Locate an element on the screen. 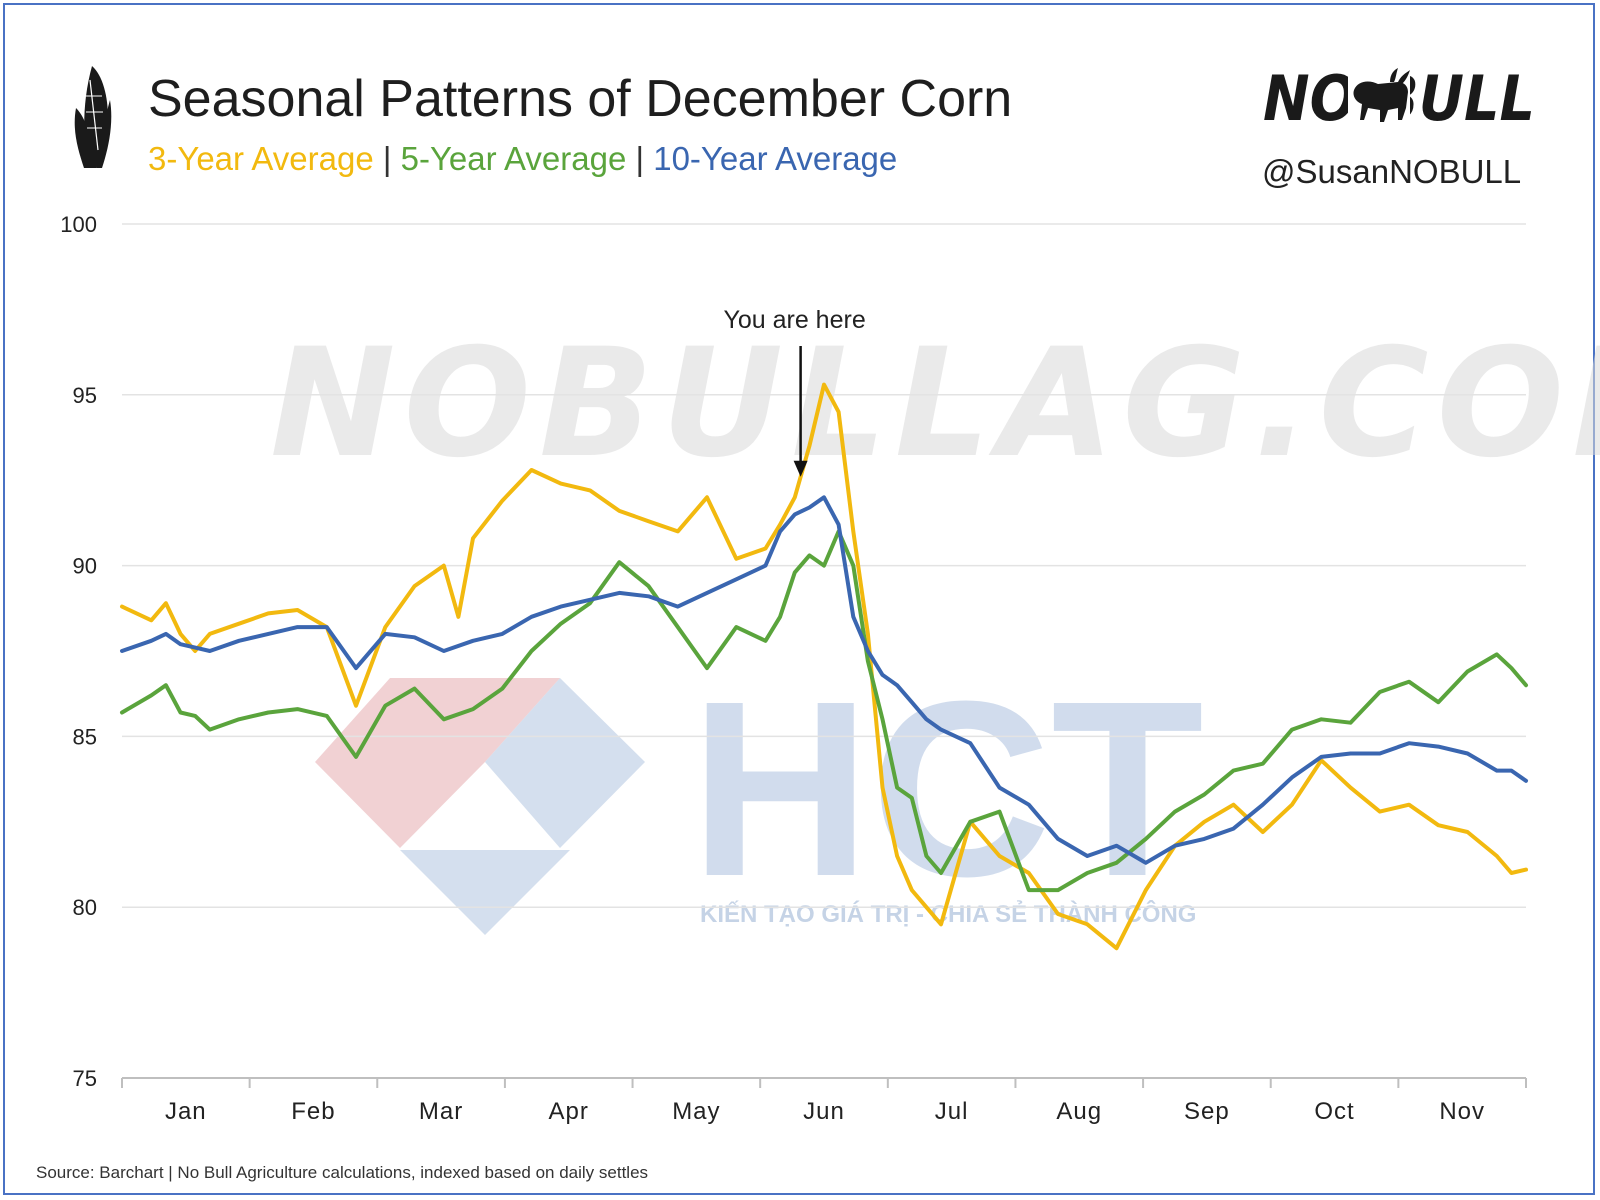  x-tick-label: Aug is located at coordinates (1079, 1111).